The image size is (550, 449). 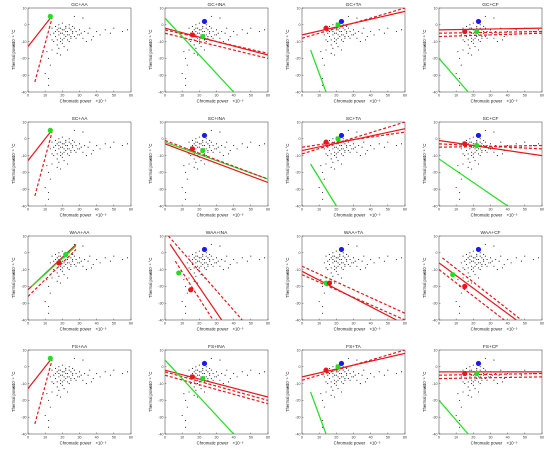 What do you see at coordinates (525, 96) in the screenshot?
I see `x-tick-label: 50` at bounding box center [525, 96].